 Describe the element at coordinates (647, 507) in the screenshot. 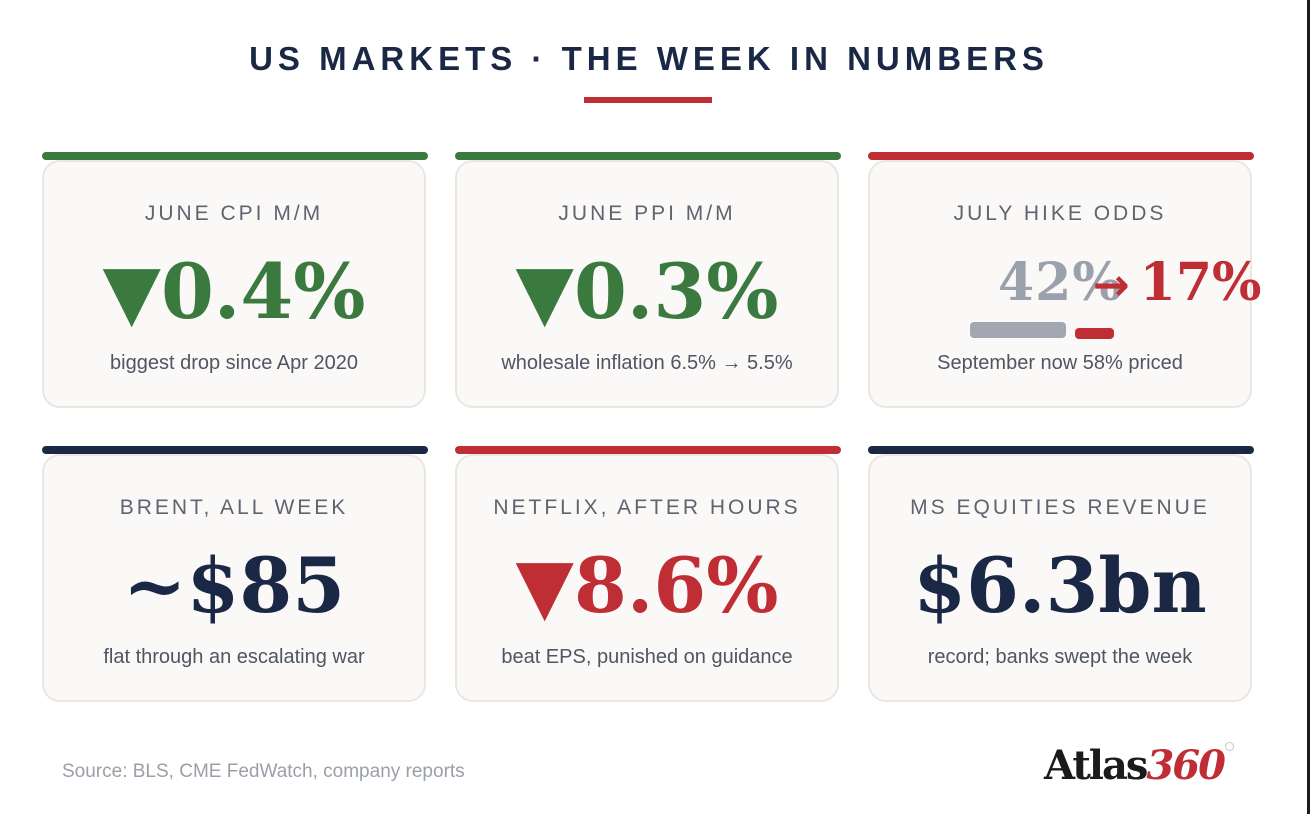

I see `card-label: NETFLIX, AFTER HOURS` at that location.